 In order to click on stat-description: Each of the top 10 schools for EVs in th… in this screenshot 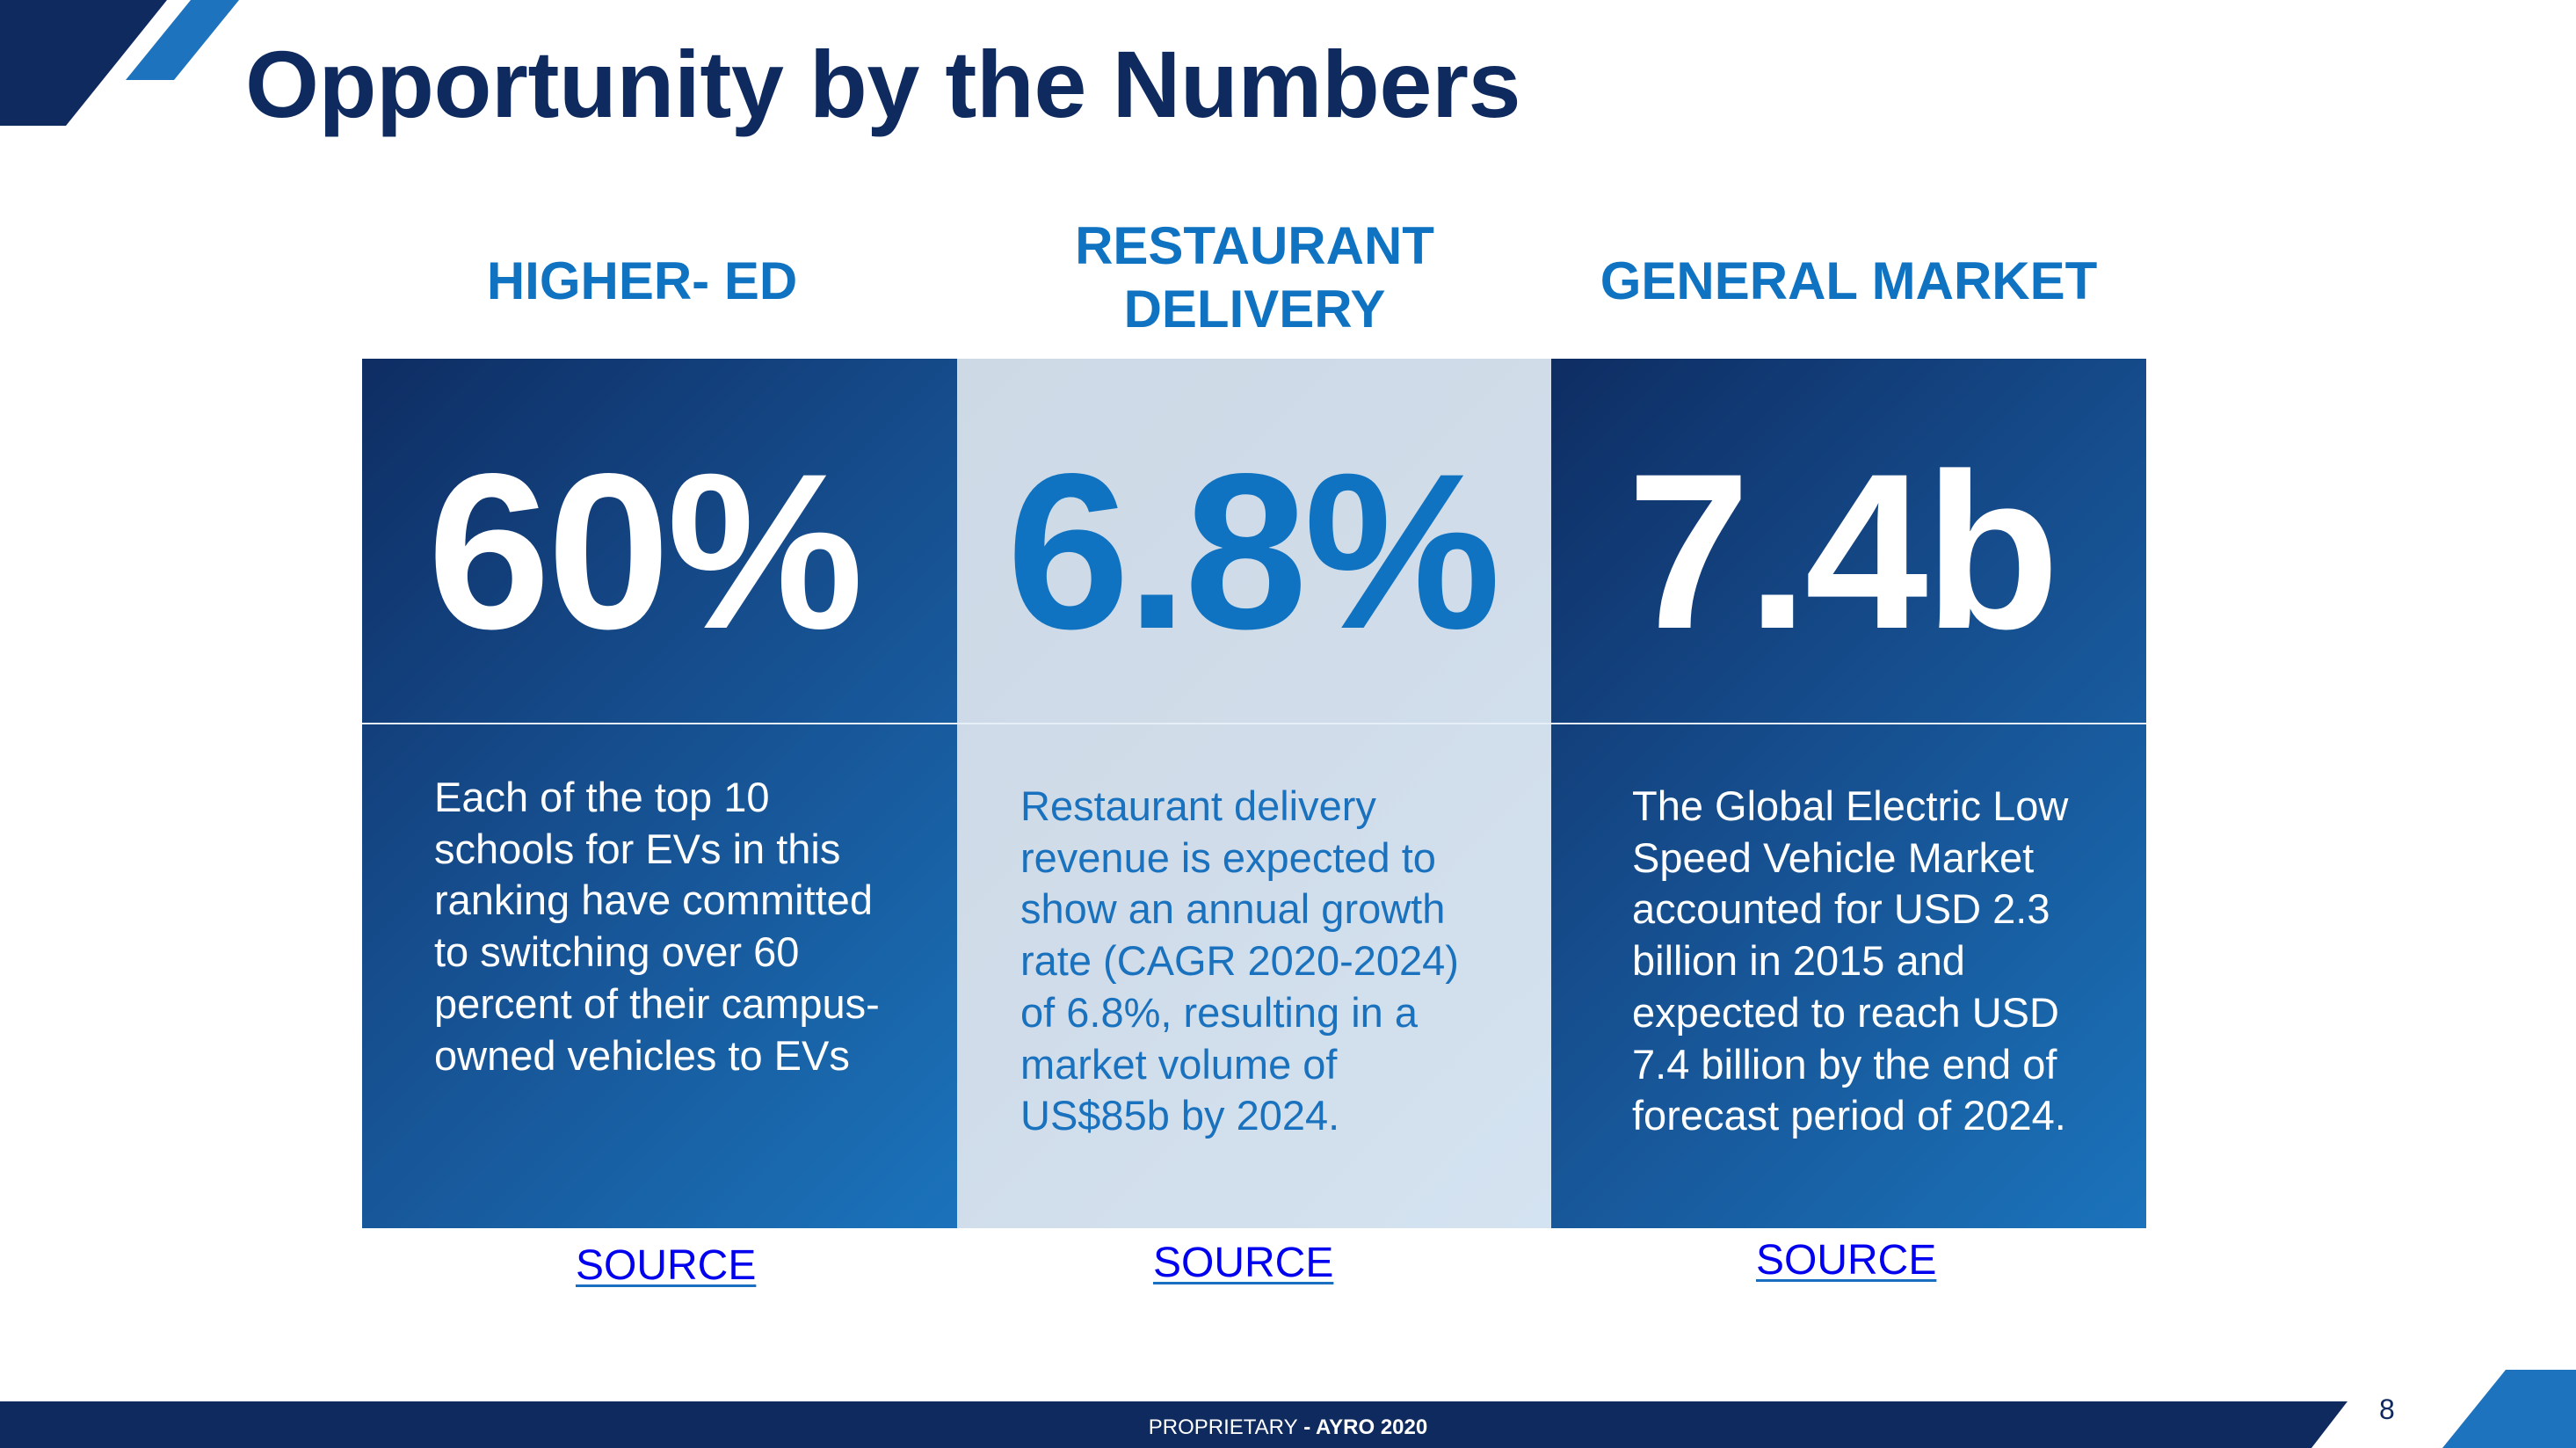, I will do `click(657, 926)`.